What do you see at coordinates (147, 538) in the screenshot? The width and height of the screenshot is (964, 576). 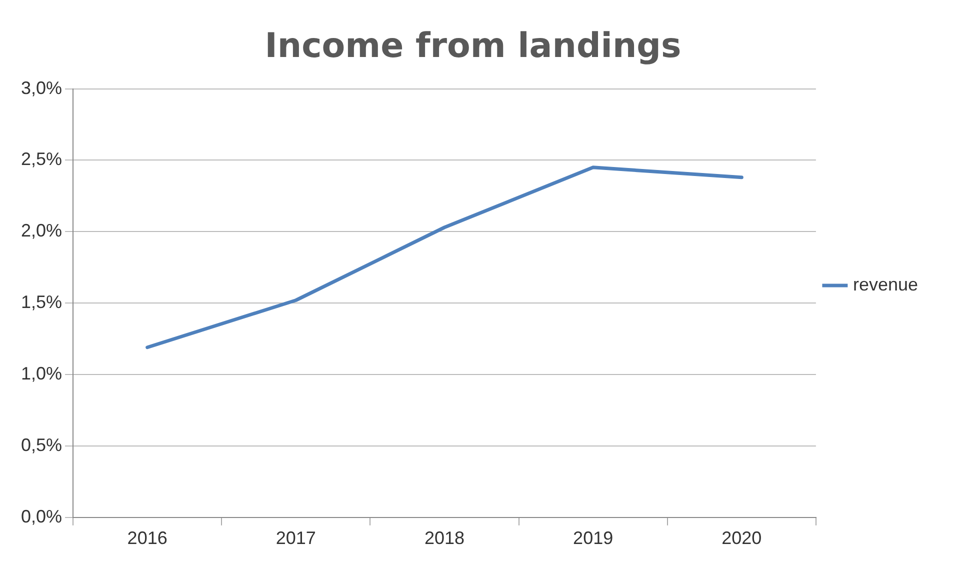 I see `x-tick-label: 2016` at bounding box center [147, 538].